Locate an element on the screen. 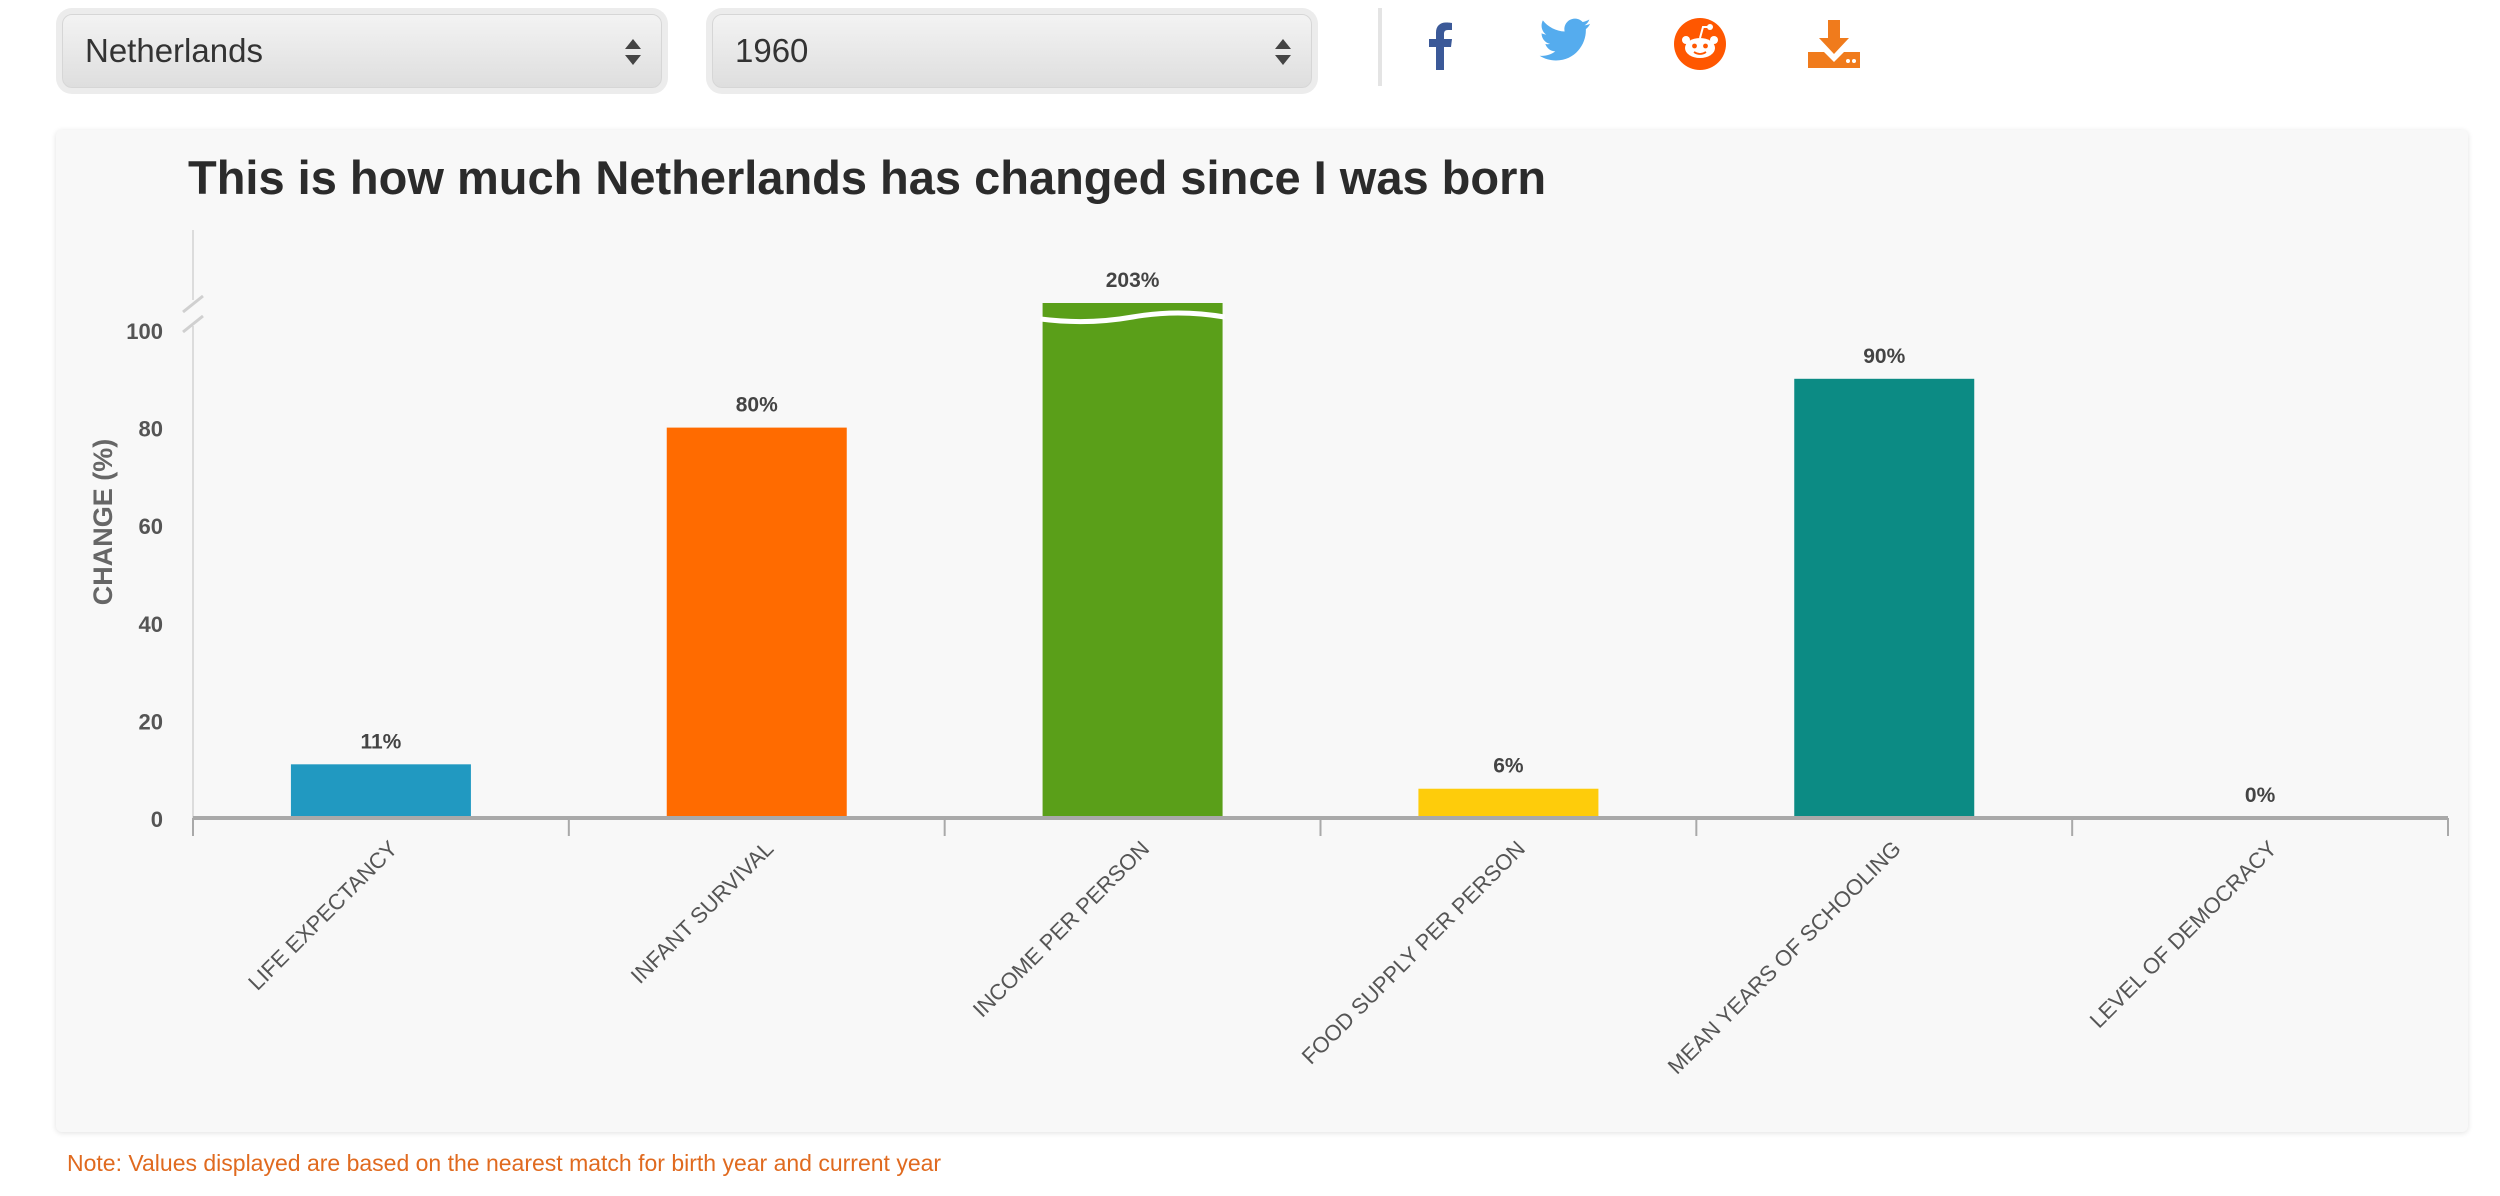 Image resolution: width=2500 pixels, height=1196 pixels. x-tick-label: FOOD SUPPLY PER PERSON is located at coordinates (1413, 952).